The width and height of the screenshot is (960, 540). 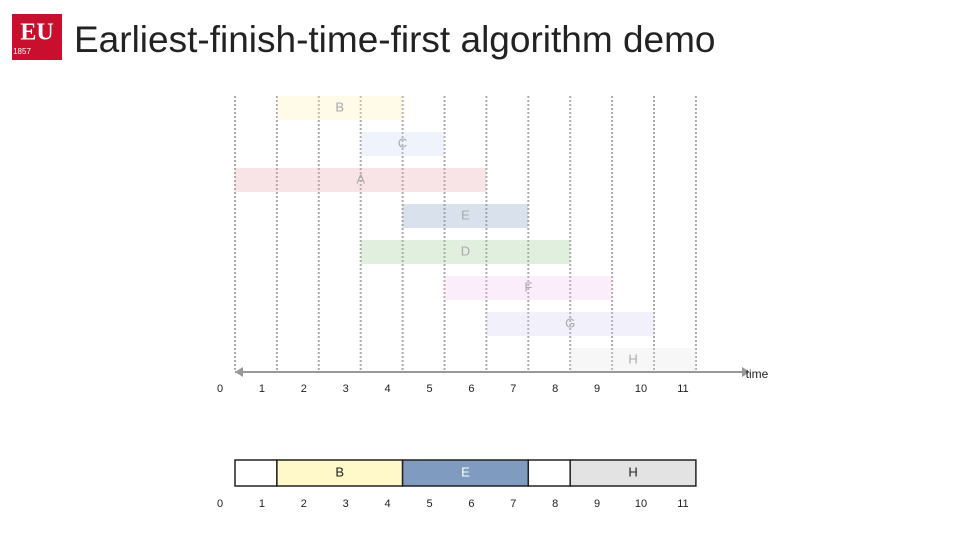 What do you see at coordinates (597, 504) in the screenshot?
I see `schedule-tick-label: 9` at bounding box center [597, 504].